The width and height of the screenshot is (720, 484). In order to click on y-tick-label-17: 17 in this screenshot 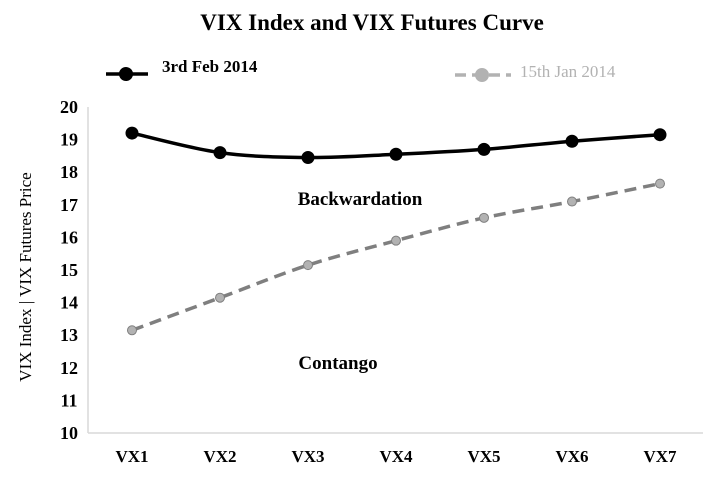, I will do `click(69, 205)`.